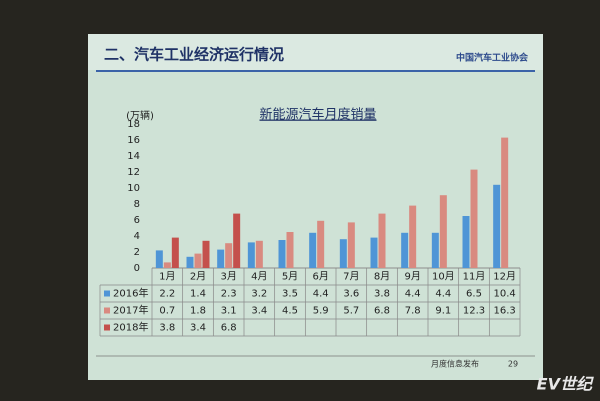 This screenshot has height=401, width=600. What do you see at coordinates (505, 294) in the screenshot?
I see `table-value: 10.4` at bounding box center [505, 294].